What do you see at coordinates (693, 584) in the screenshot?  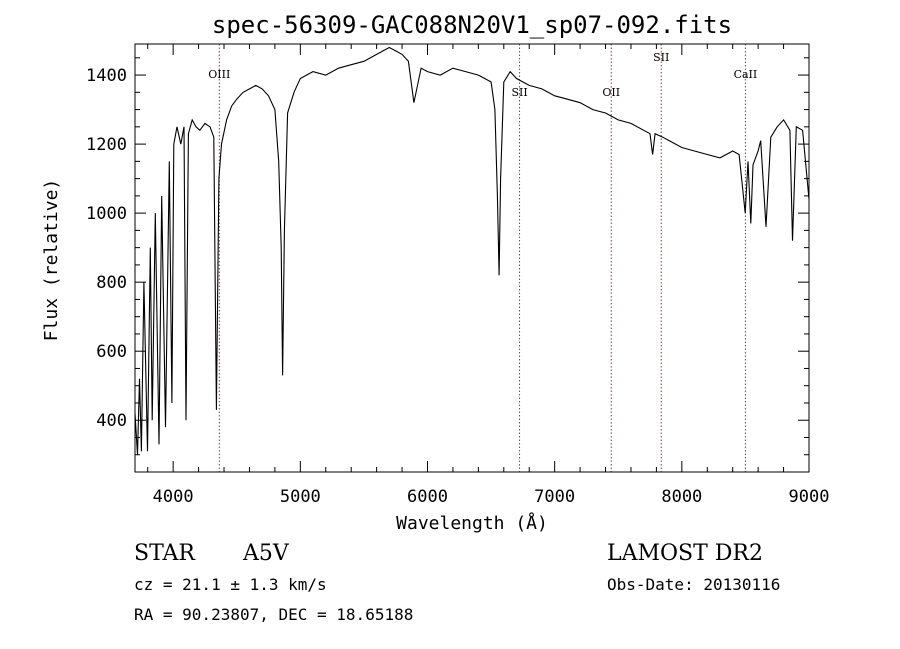 I see `observation-date: Obs-Date: 20130116` at bounding box center [693, 584].